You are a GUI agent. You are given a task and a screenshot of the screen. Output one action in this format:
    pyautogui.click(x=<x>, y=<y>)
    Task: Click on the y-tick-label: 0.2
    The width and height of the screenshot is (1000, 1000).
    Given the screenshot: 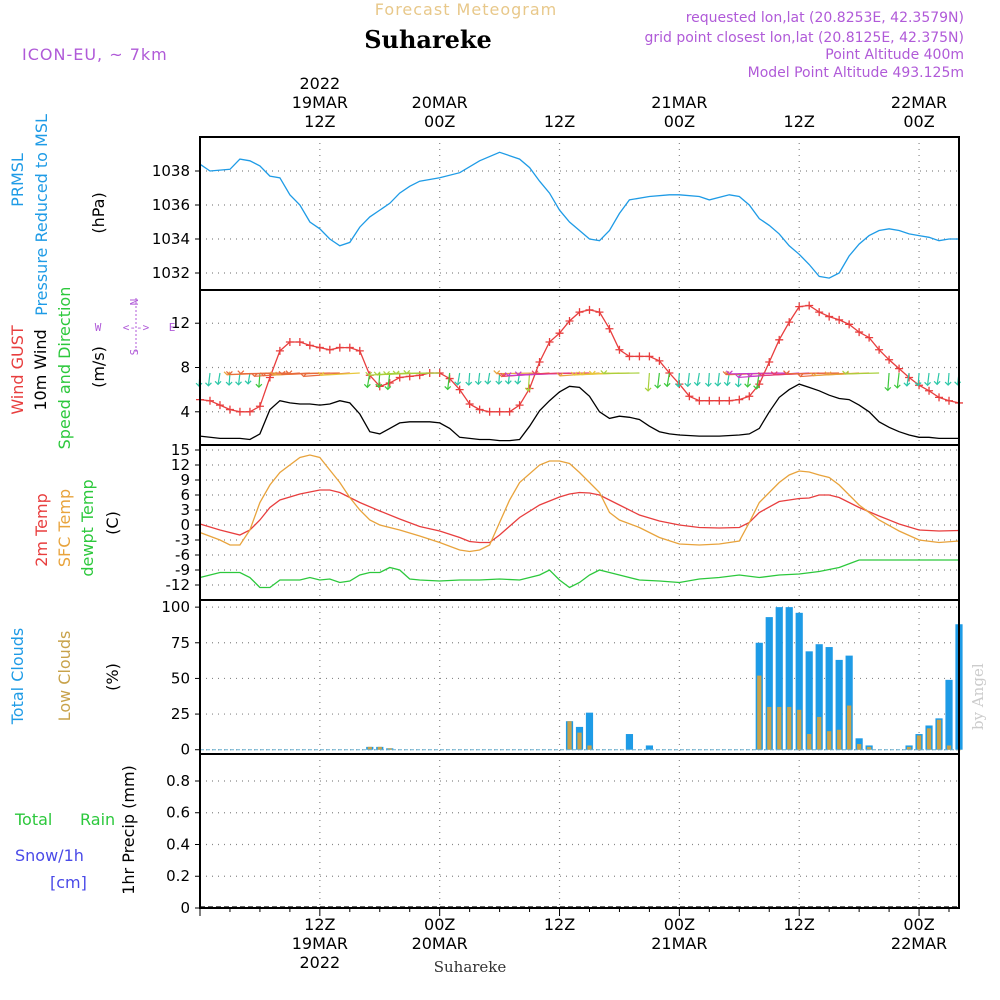 What is the action you would take?
    pyautogui.click(x=178, y=876)
    